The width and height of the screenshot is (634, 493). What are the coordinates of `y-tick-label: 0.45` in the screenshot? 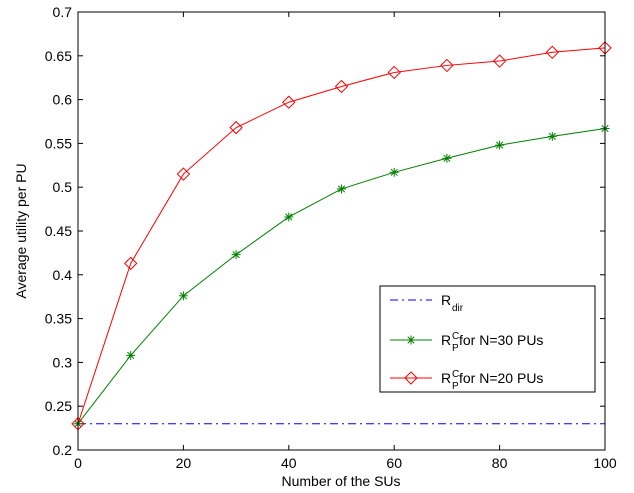 It's located at (58, 231).